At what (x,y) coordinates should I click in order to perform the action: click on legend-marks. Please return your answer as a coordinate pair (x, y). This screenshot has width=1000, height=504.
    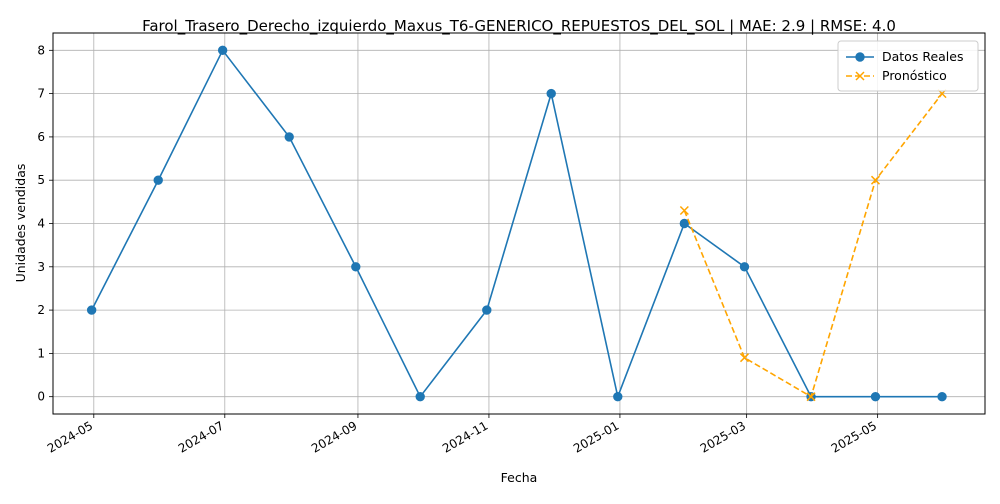
    Looking at the image, I should click on (860, 66).